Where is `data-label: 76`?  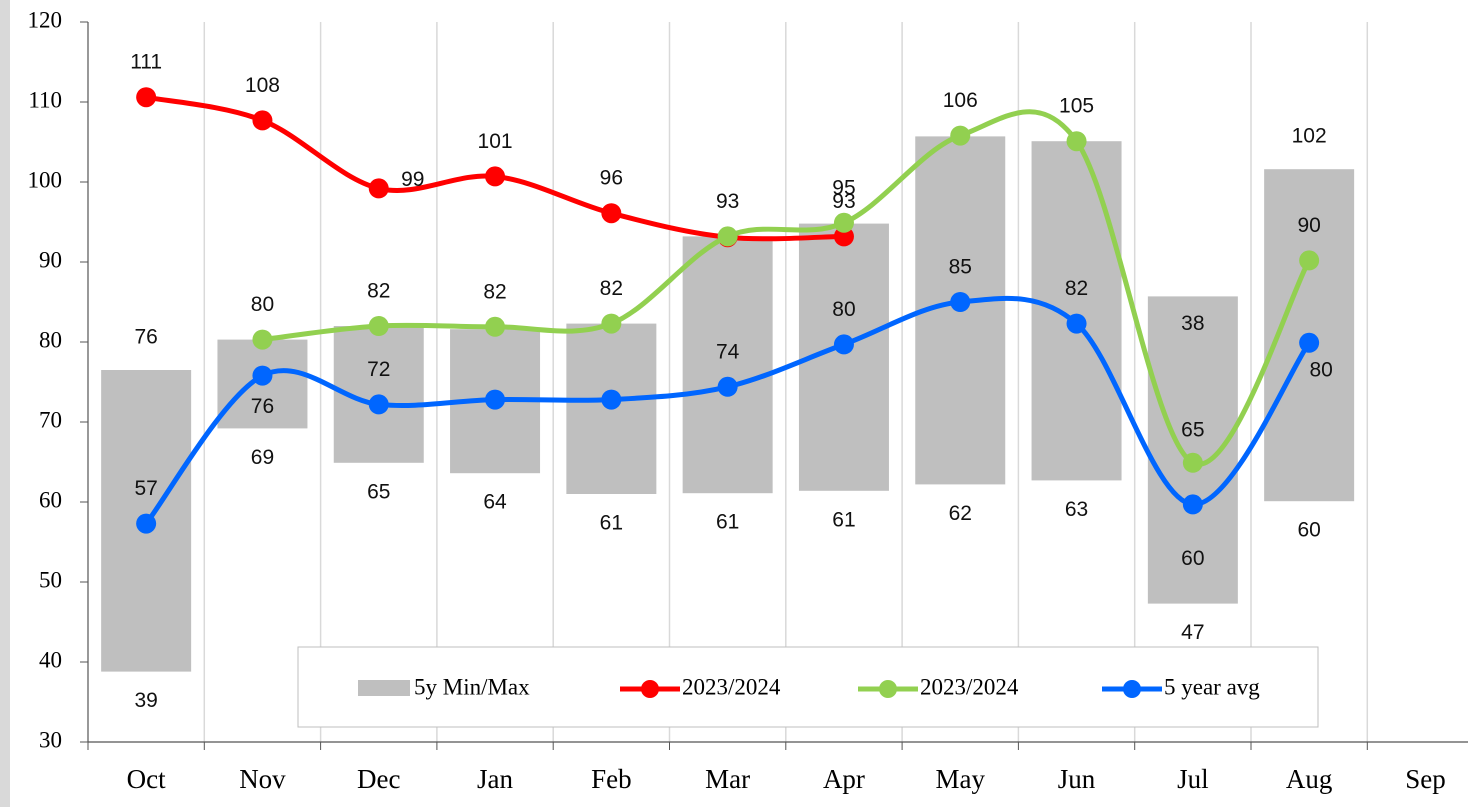 data-label: 76 is located at coordinates (262, 406).